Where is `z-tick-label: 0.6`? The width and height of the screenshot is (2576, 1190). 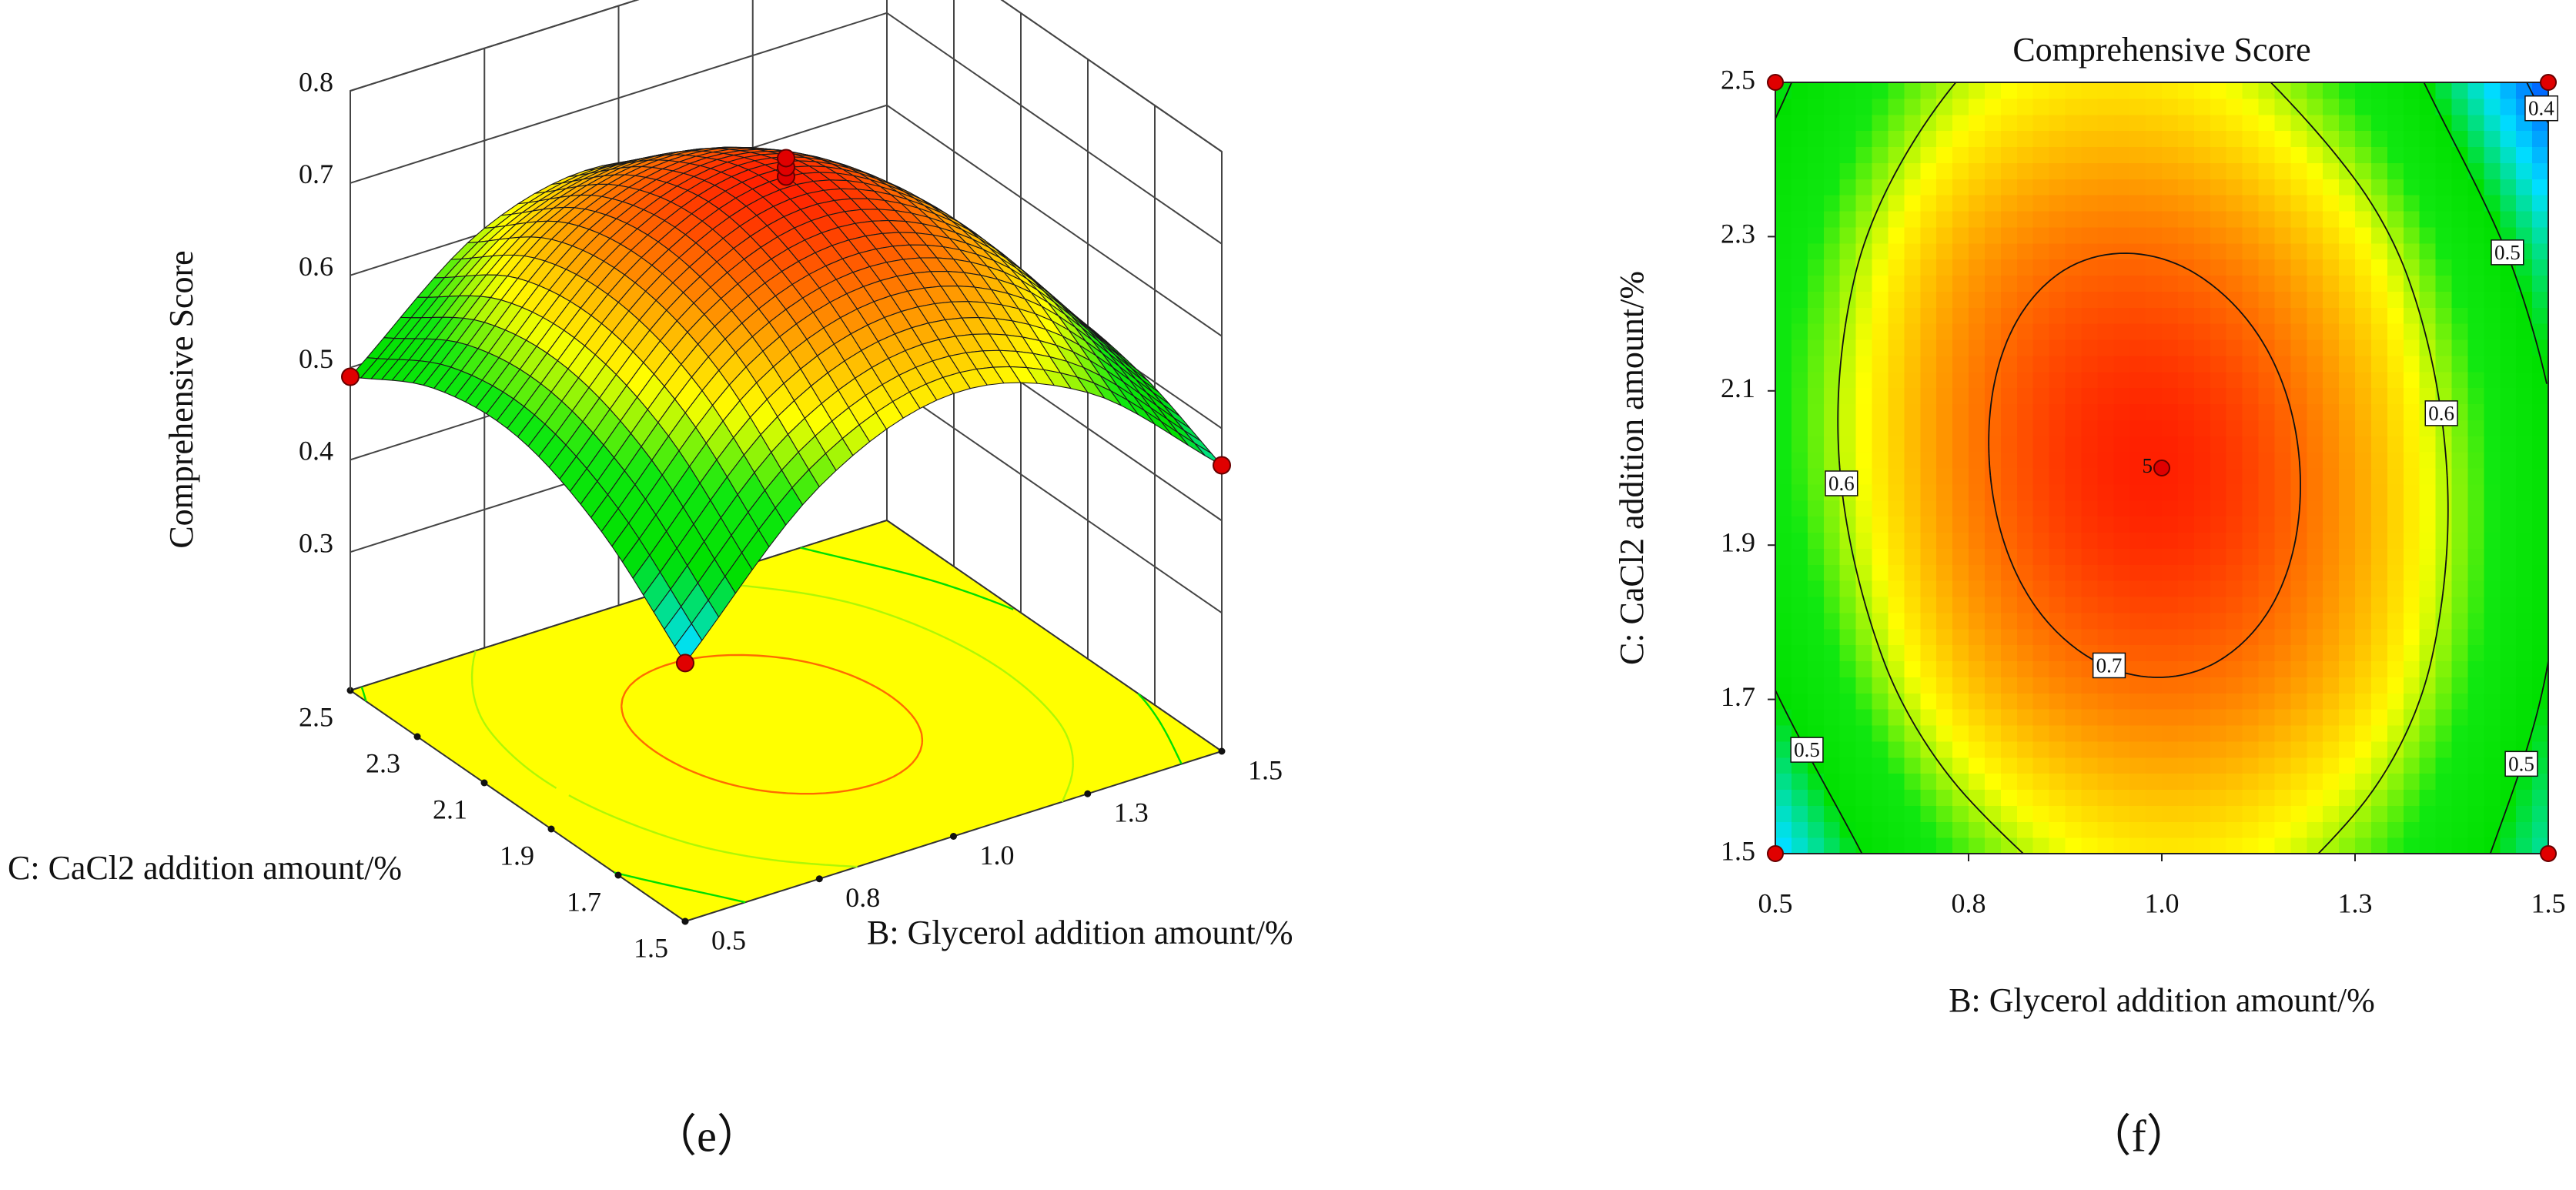
z-tick-label: 0.6 is located at coordinates (316, 266).